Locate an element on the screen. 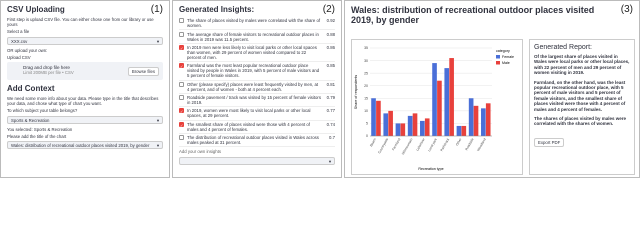 This screenshot has height=240, width=640. y-tick-label: 20 is located at coordinates (366, 86).